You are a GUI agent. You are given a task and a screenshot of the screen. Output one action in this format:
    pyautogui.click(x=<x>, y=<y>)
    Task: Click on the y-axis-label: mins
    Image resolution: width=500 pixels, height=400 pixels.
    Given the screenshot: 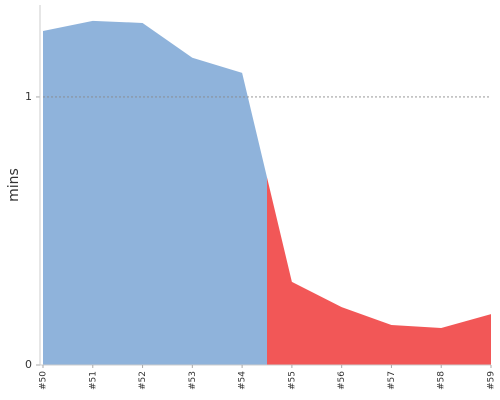 What is the action you would take?
    pyautogui.click(x=14, y=185)
    